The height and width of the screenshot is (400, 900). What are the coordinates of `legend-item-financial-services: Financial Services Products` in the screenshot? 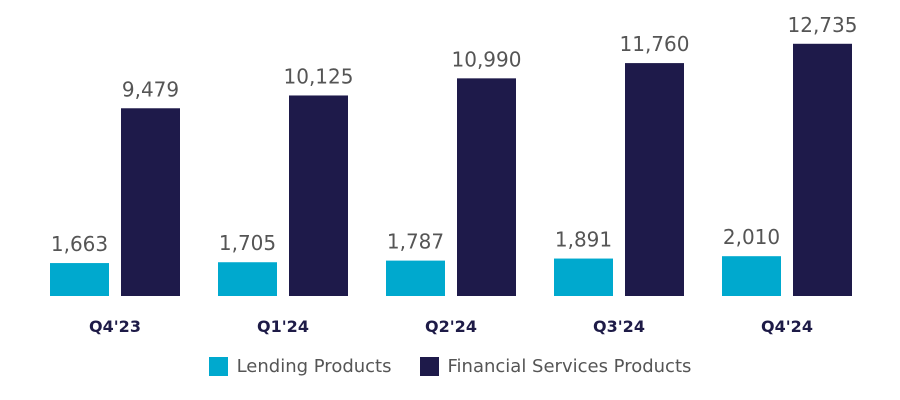 It's located at (555, 366).